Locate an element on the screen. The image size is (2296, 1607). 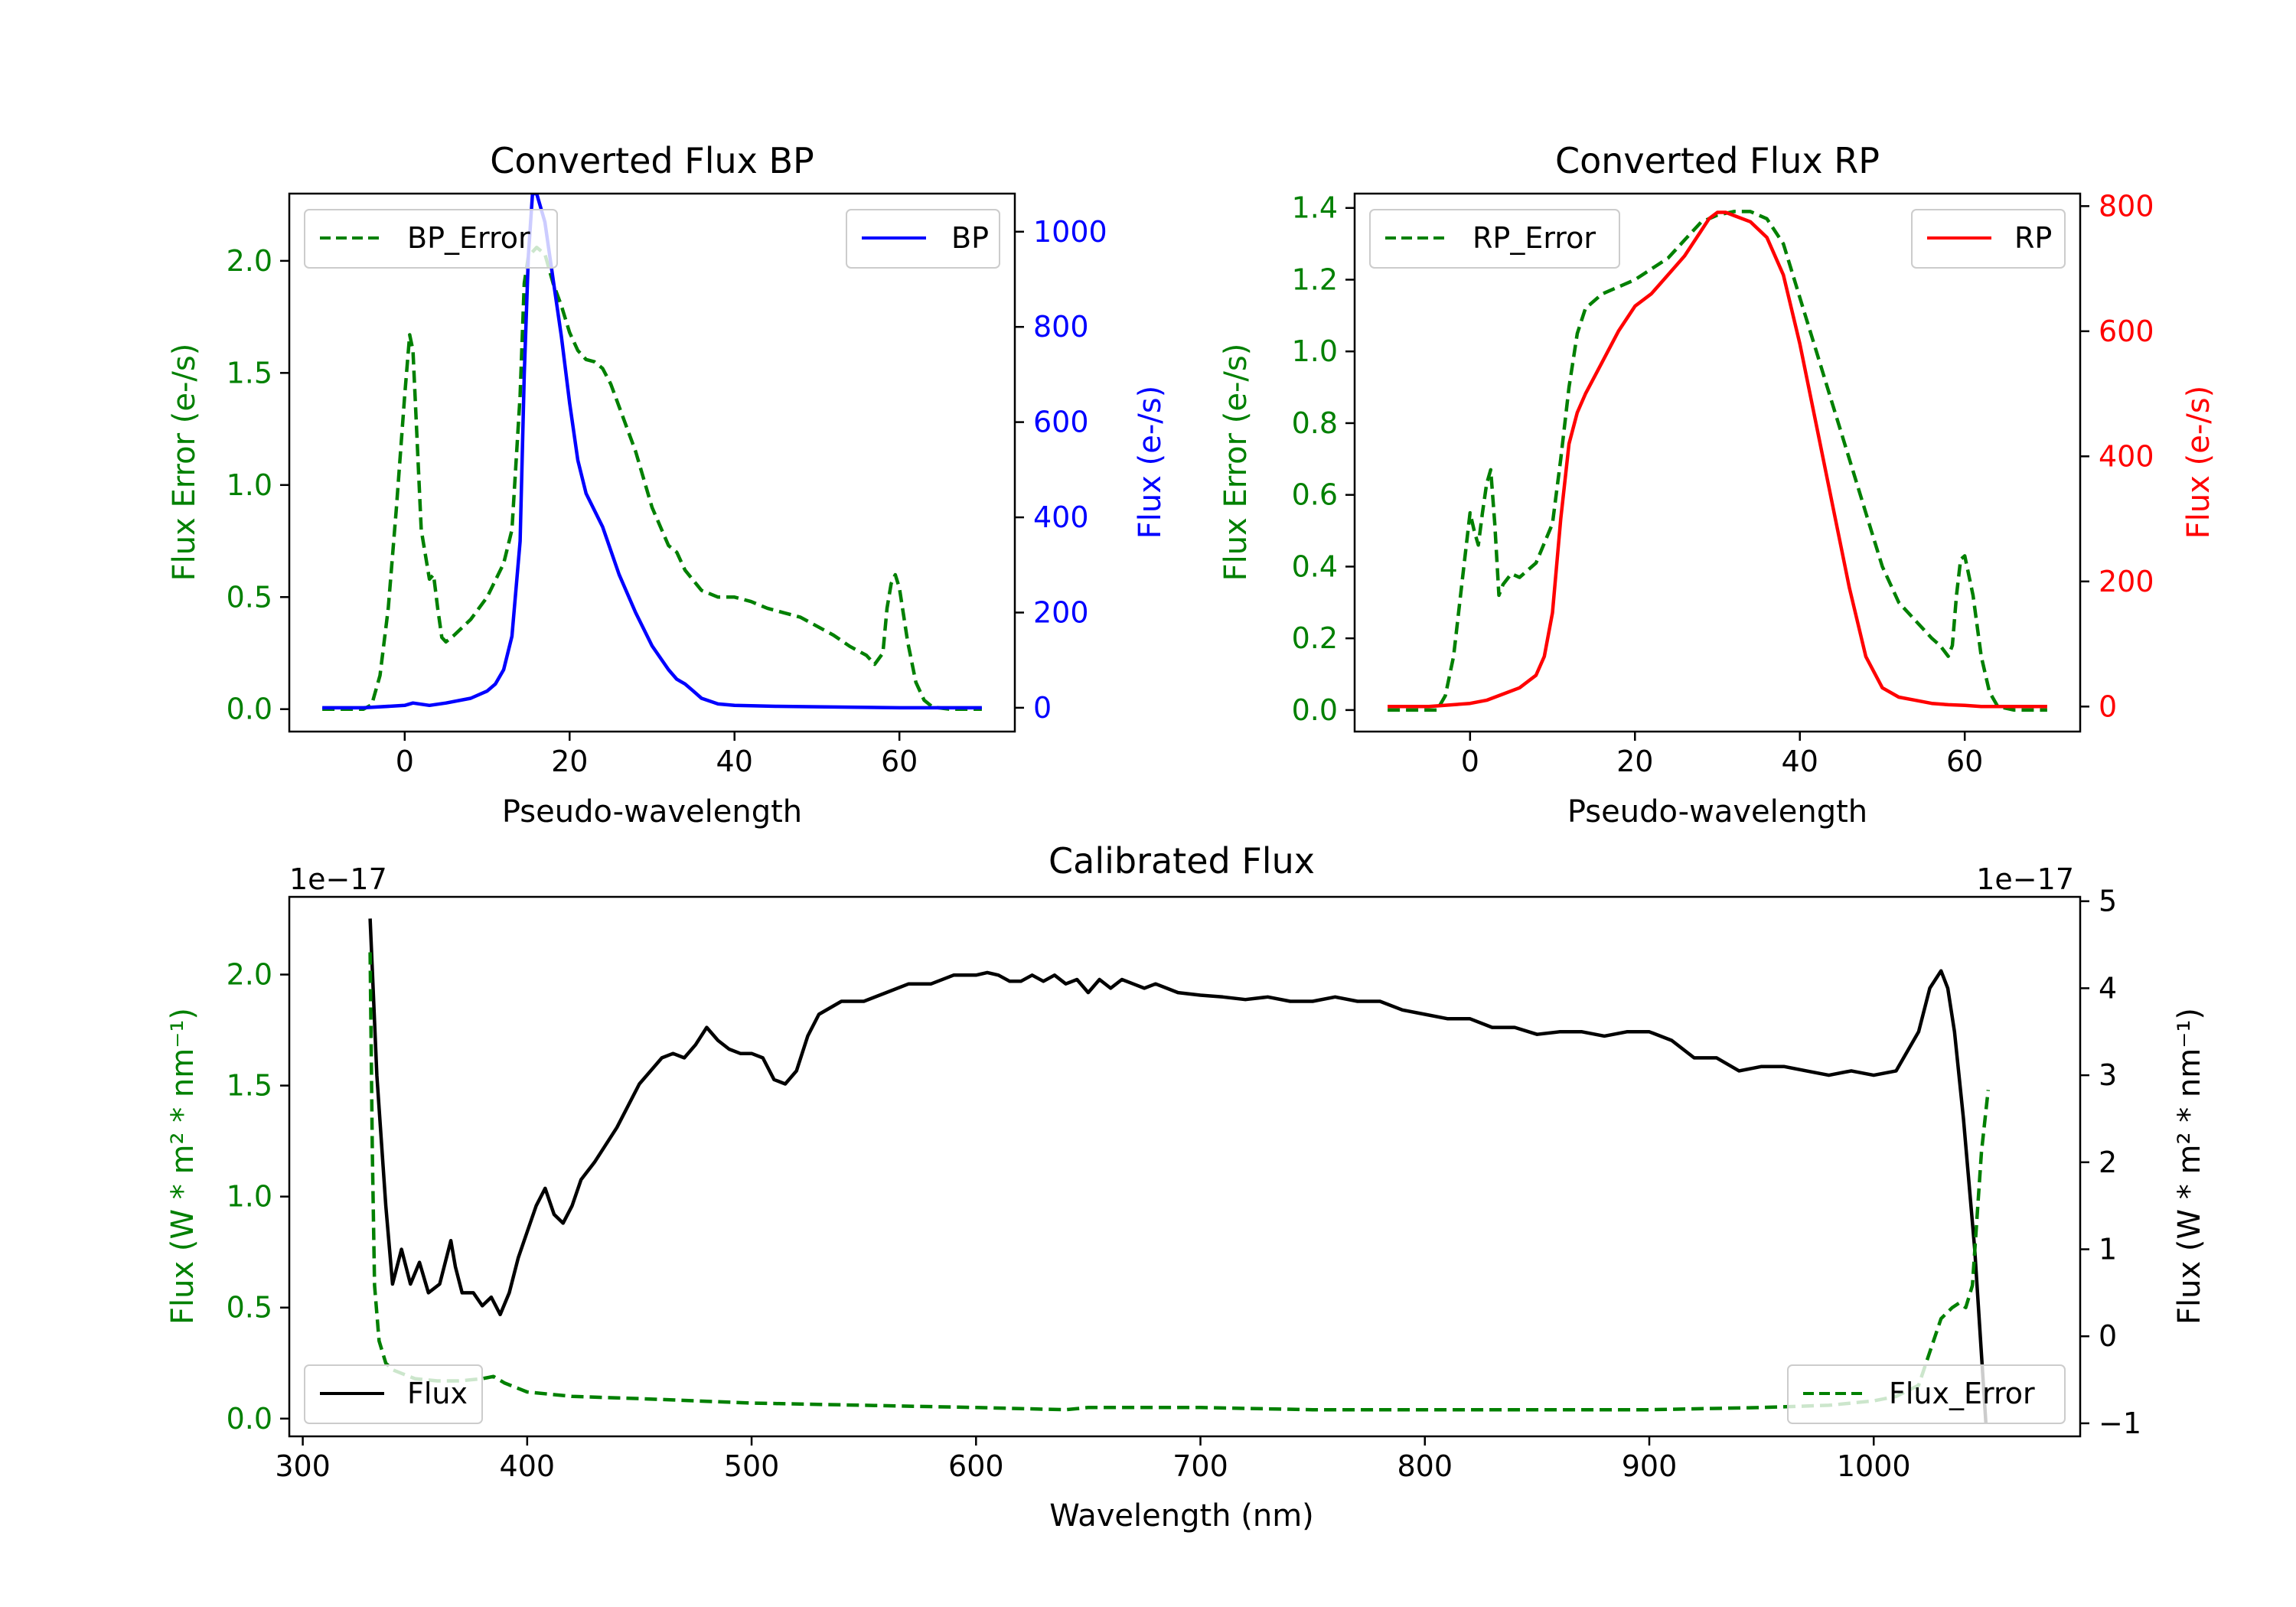
rp-x-tick-label: 60 is located at coordinates (1964, 761).